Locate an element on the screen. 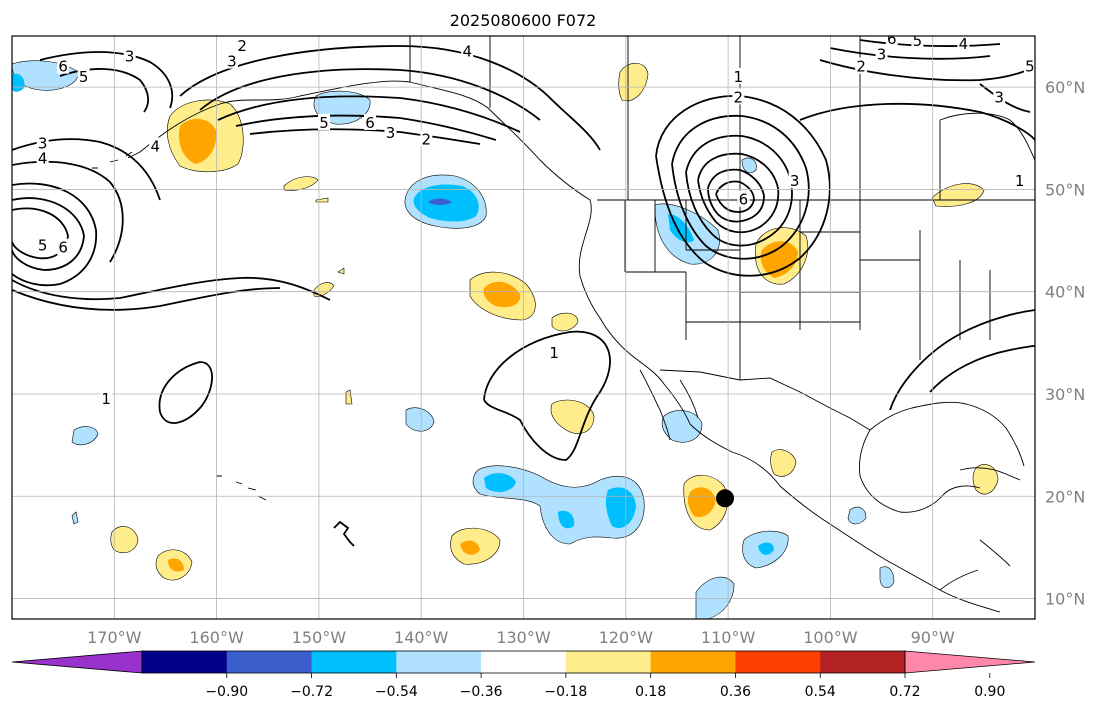 The image size is (1105, 712). colorbar is located at coordinates (523, 662).